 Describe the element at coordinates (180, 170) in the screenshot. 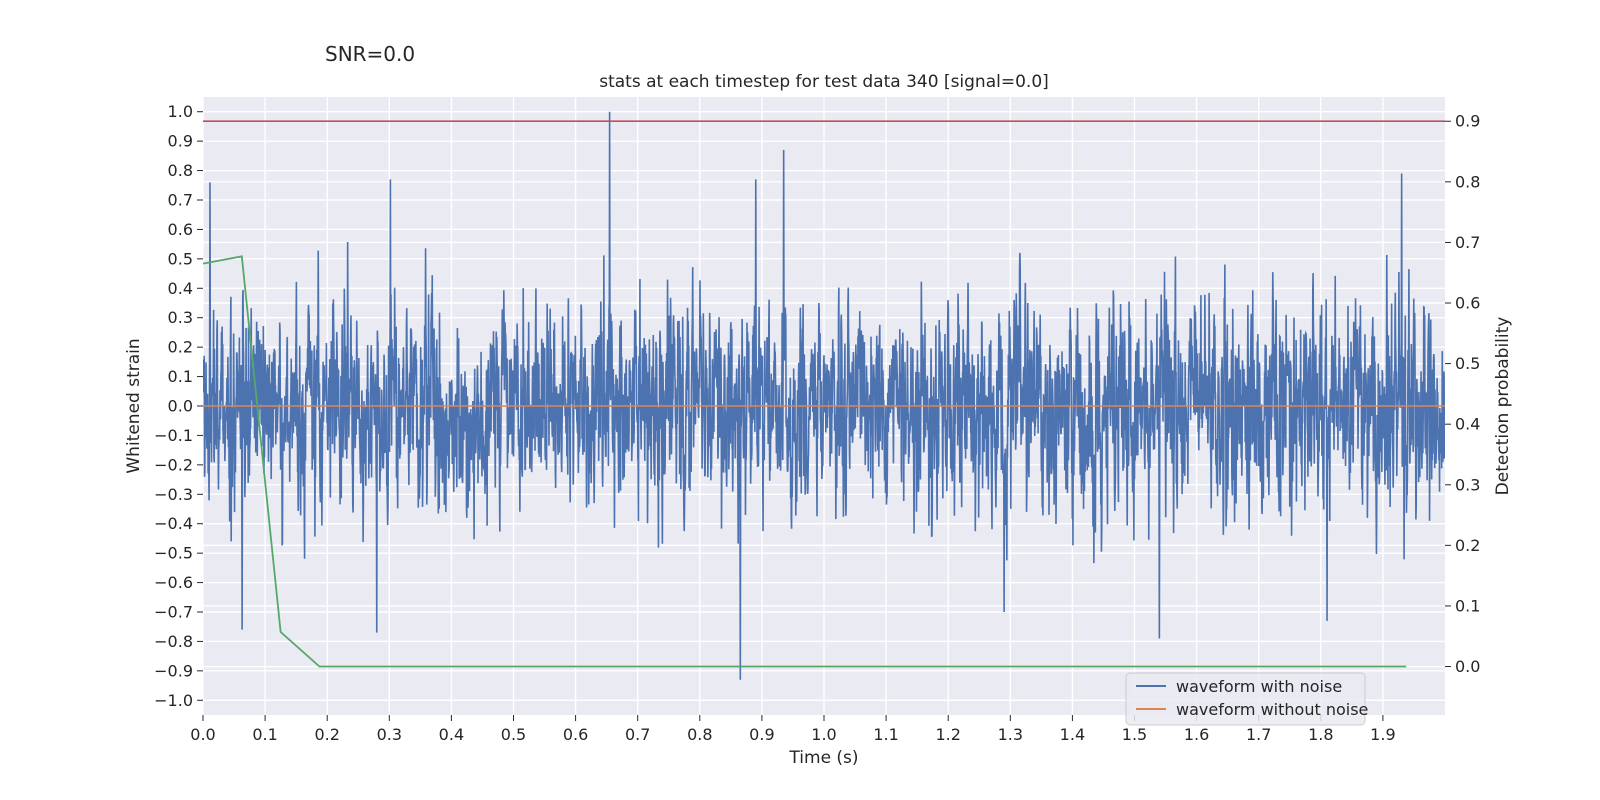

I see `y-tick-label: 0.8` at that location.